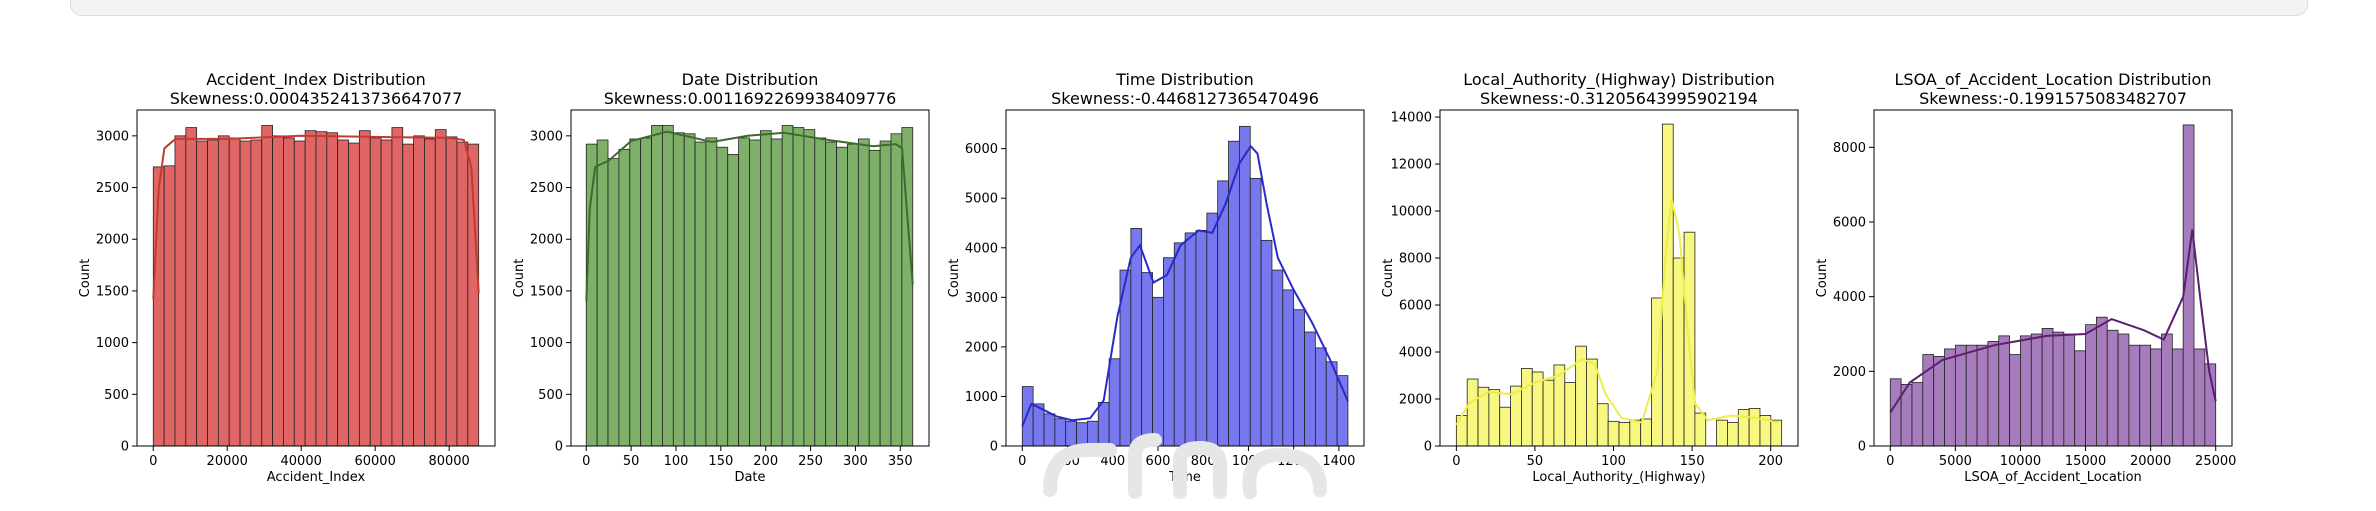 The height and width of the screenshot is (511, 2376). What do you see at coordinates (954, 278) in the screenshot?
I see `y-axis-label: Count` at bounding box center [954, 278].